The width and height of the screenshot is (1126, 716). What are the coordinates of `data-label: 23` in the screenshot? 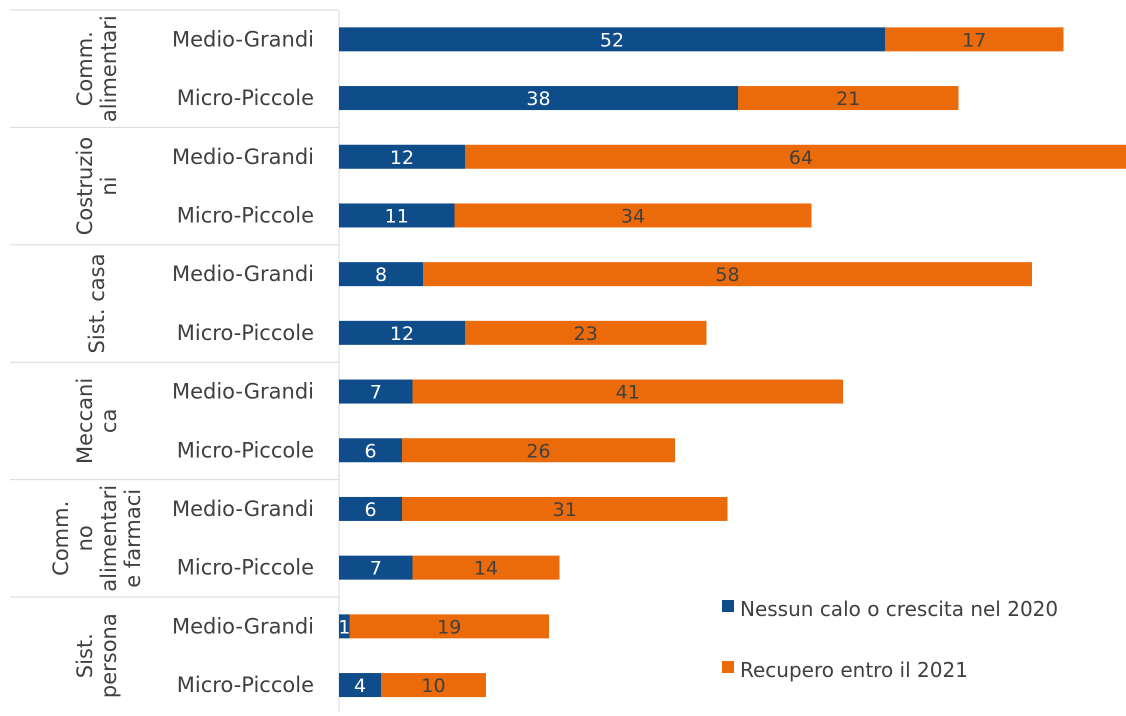 It's located at (586, 334).